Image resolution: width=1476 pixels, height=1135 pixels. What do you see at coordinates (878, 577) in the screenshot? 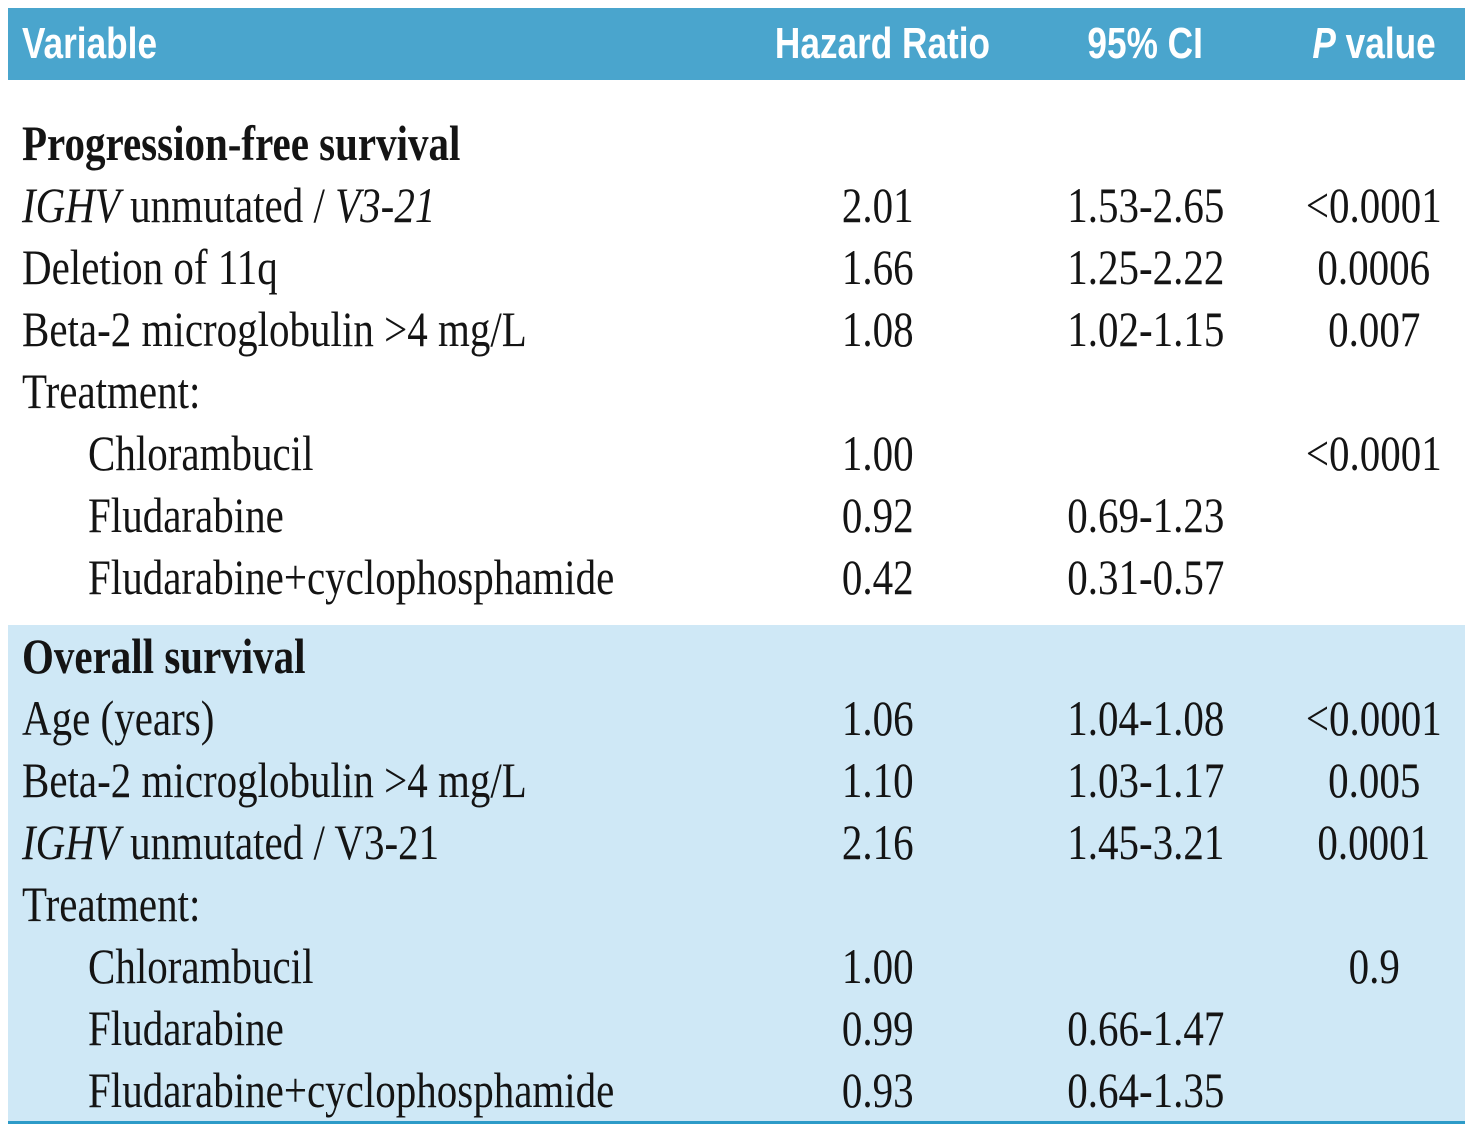
I see `hazard-ratio-cell: 0.42` at bounding box center [878, 577].